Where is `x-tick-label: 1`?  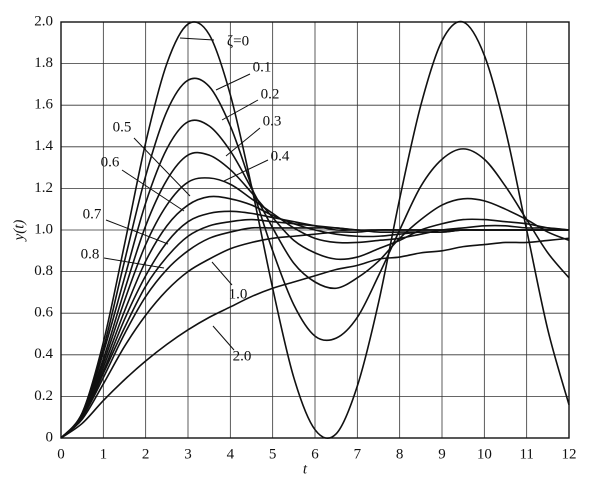 x-tick-label: 1 is located at coordinates (104, 454).